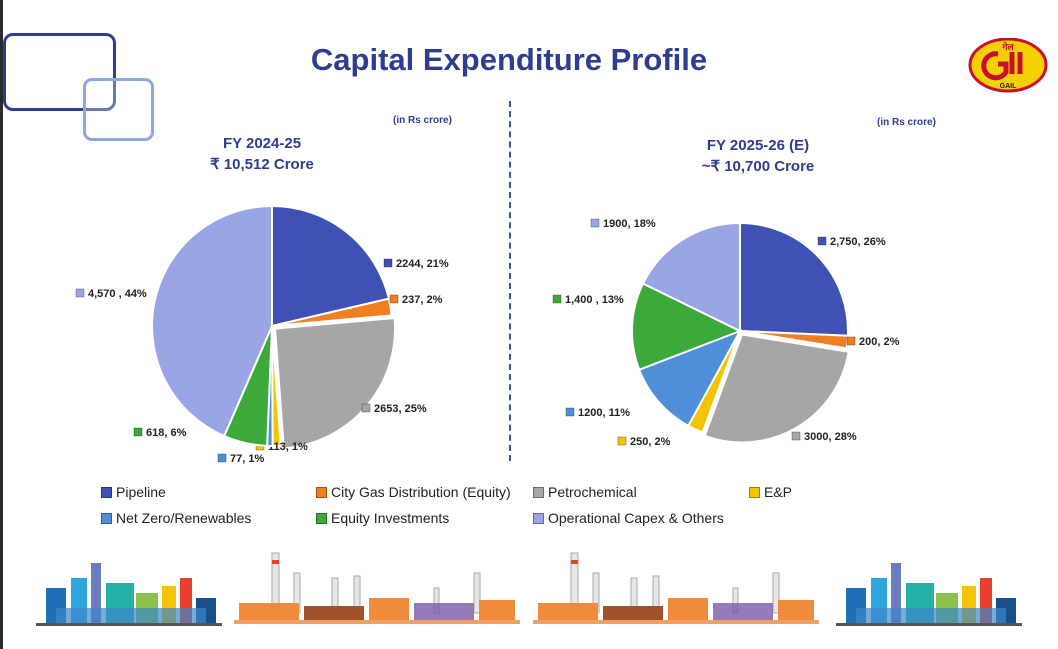 Image resolution: width=1058 pixels, height=649 pixels. What do you see at coordinates (1, 324) in the screenshot?
I see `left-edge-bar` at bounding box center [1, 324].